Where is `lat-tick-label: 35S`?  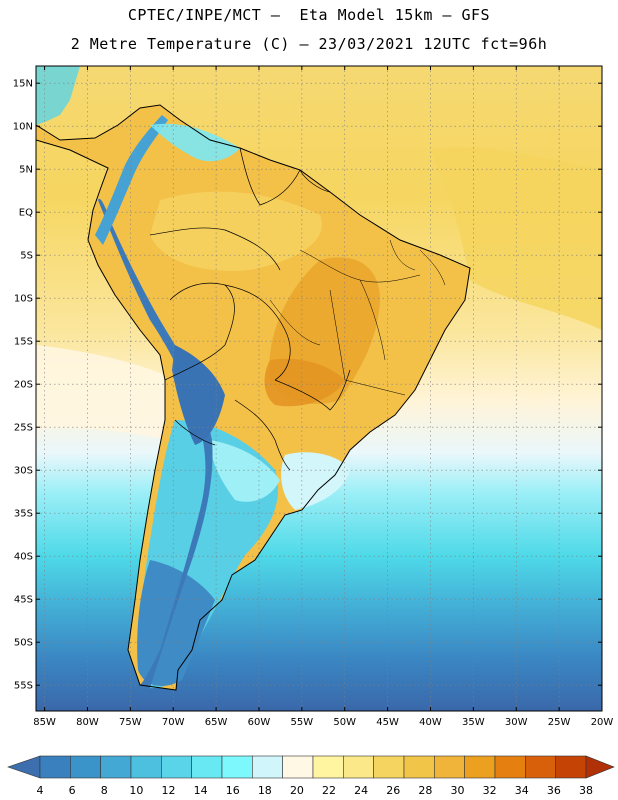 lat-tick-label: 35S is located at coordinates (23, 514).